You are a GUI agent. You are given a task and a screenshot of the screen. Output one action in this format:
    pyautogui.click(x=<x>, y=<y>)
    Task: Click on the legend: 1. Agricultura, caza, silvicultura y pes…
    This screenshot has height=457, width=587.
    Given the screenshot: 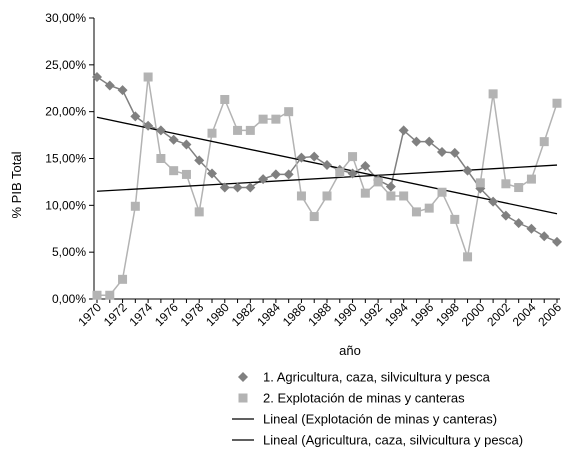 What is the action you would take?
    pyautogui.click(x=377, y=409)
    